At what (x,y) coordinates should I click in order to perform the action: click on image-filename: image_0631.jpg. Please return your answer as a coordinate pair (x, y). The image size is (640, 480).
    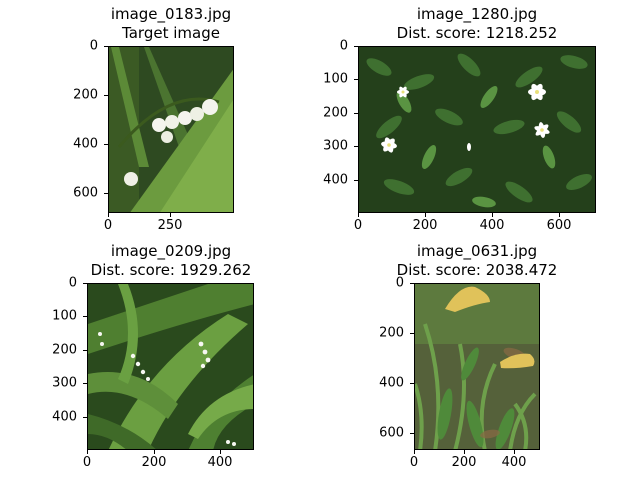
    Looking at the image, I should click on (477, 251).